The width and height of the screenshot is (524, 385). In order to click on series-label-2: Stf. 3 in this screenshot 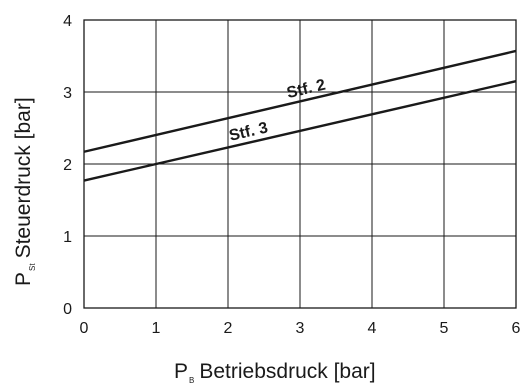, I will do `click(249, 131)`.